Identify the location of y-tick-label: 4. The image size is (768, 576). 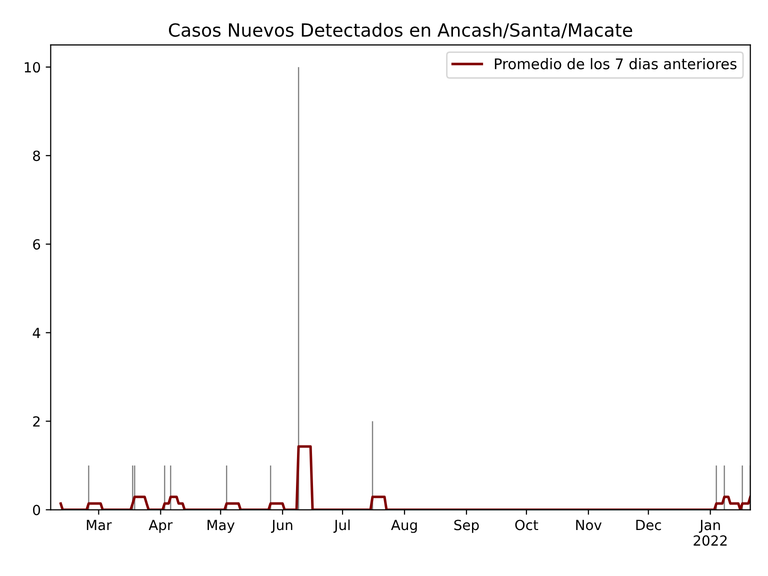
(36, 333).